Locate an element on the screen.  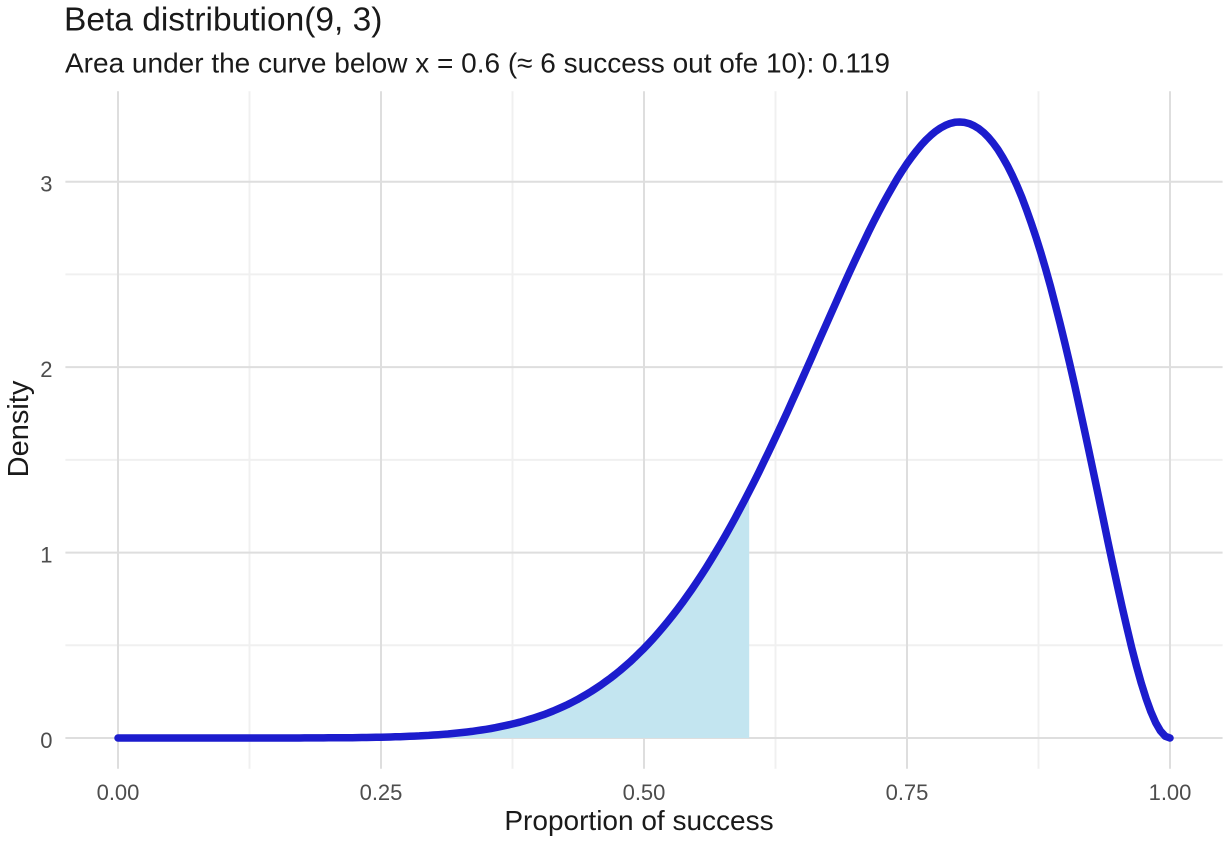
svg-text: 1.00 is located at coordinates (1170, 792).